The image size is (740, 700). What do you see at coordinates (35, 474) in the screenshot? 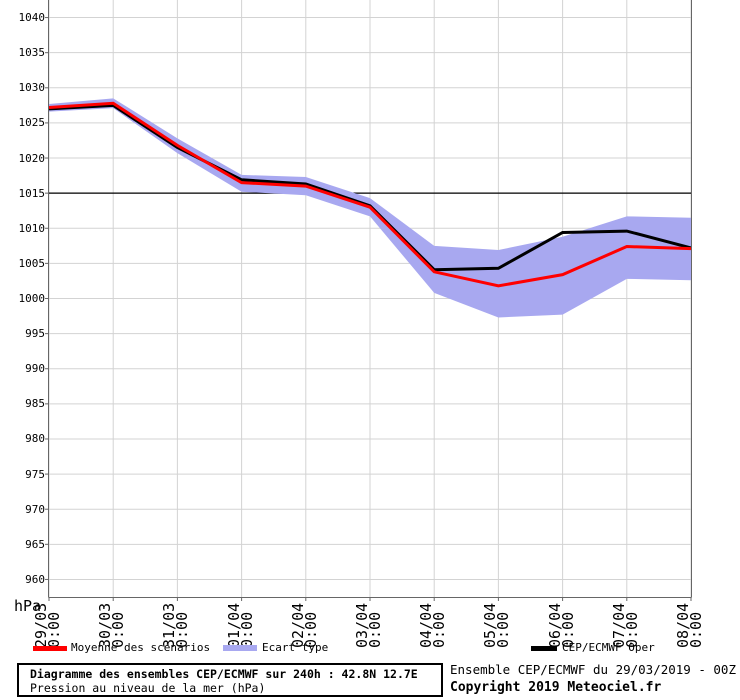
I see `y-tick-label: 975` at bounding box center [35, 474].